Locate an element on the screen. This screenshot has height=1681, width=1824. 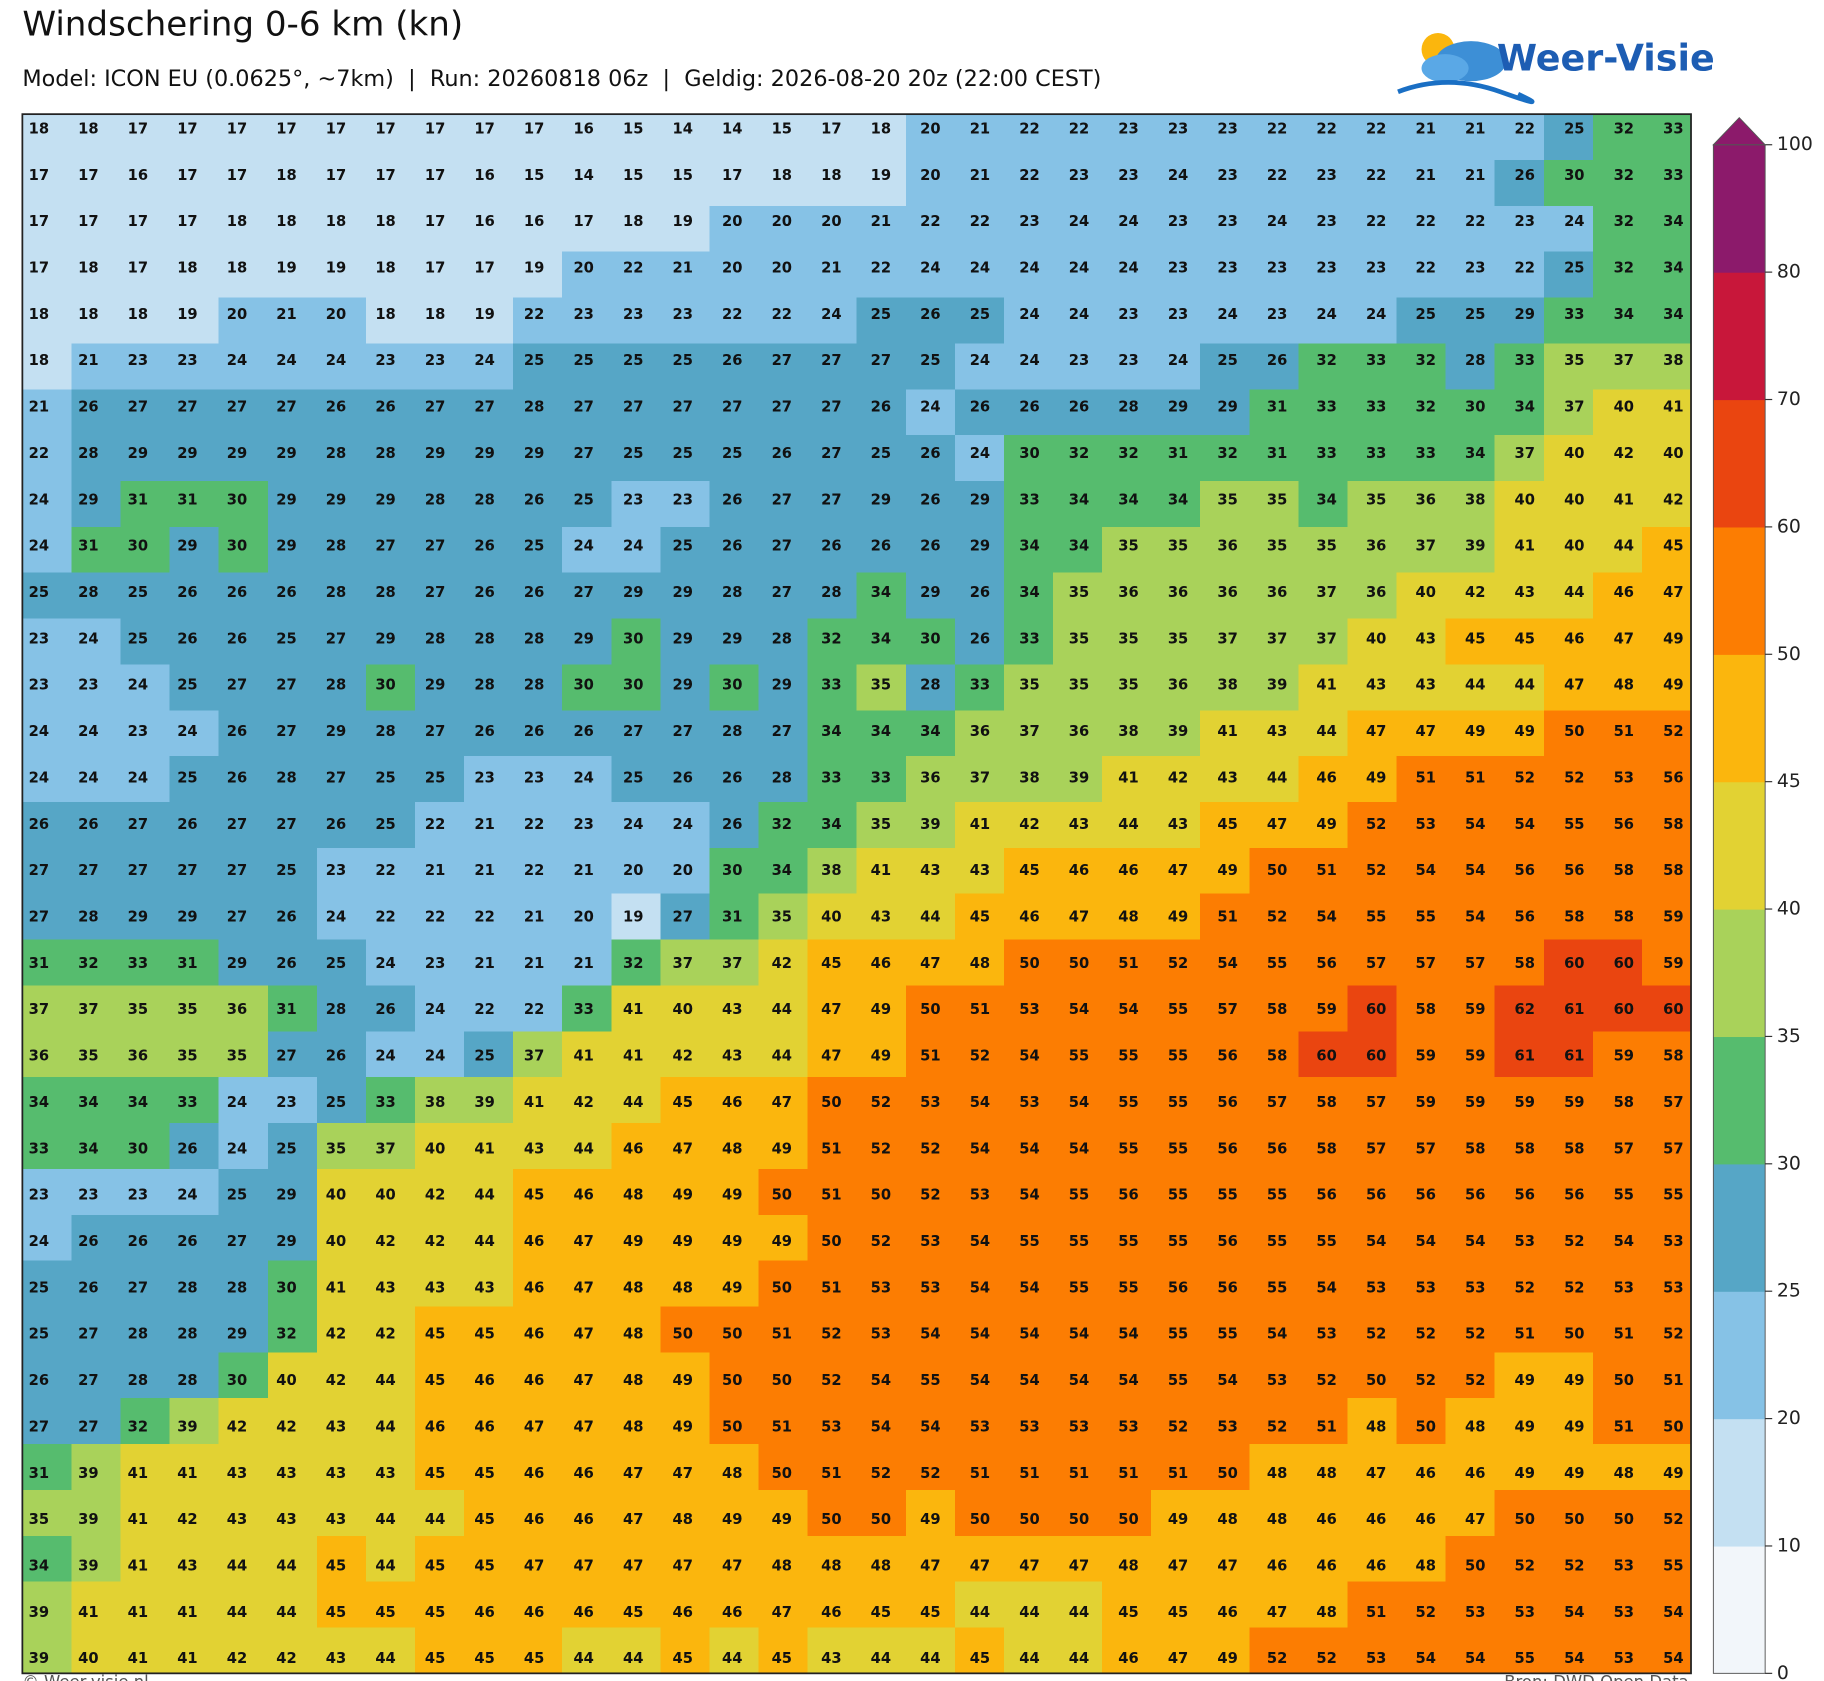
shear-value: 16 is located at coordinates (138, 175).